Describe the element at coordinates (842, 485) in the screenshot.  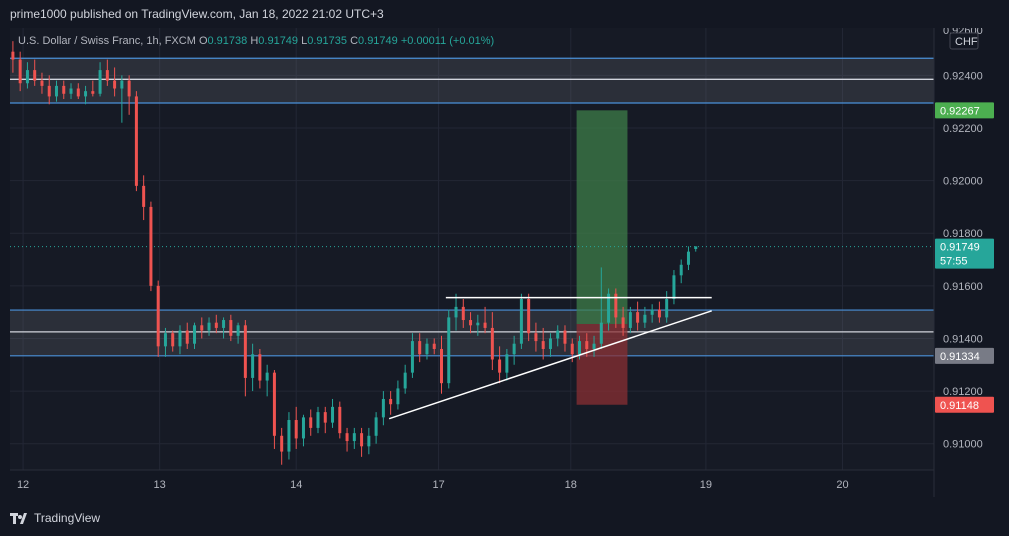
I see `x-tick-label: 20` at that location.